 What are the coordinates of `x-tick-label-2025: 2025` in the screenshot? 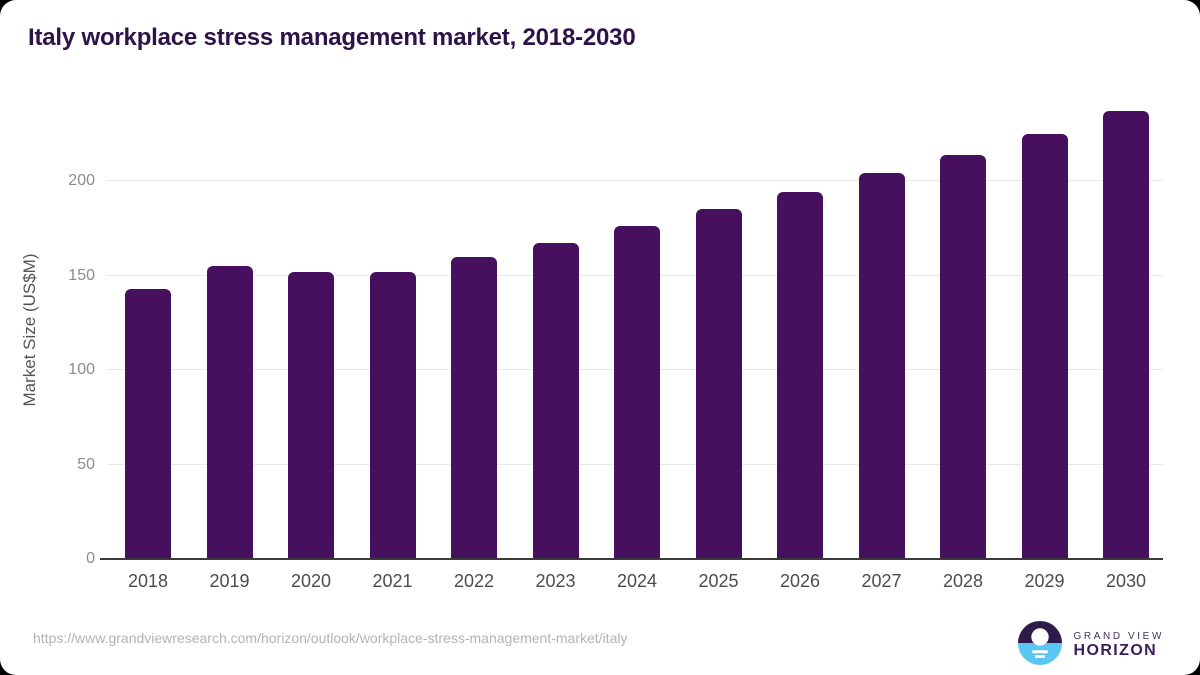 It's located at (718, 581).